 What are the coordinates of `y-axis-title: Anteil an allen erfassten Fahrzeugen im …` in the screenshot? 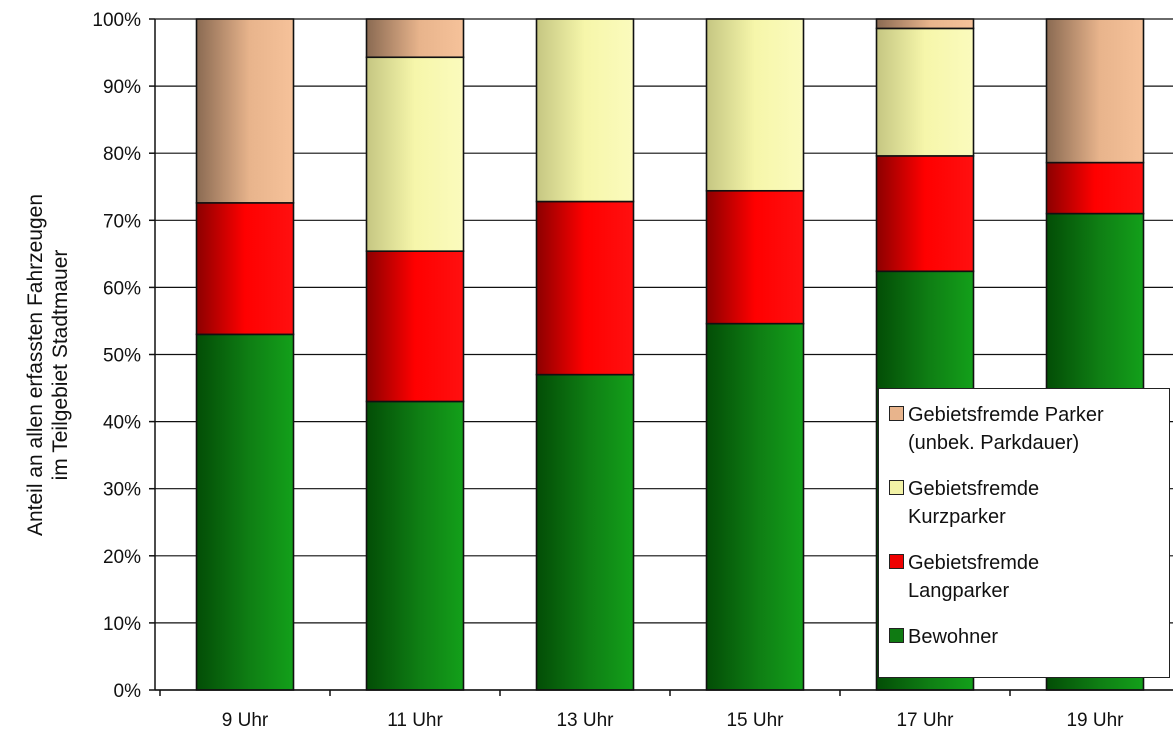 It's located at (48, 365).